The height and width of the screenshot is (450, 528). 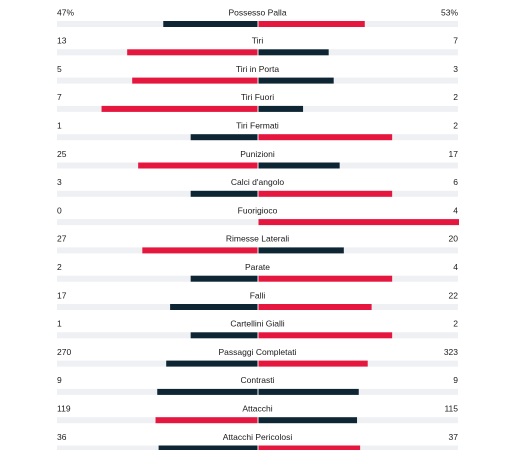 I want to click on away-value: 22, so click(x=454, y=295).